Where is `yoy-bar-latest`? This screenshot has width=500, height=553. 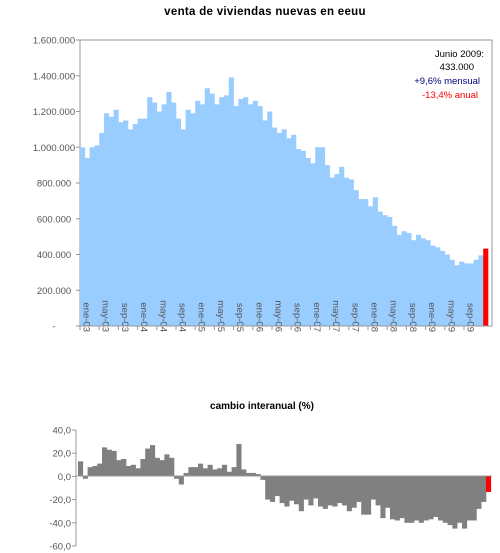 yoy-bar-latest is located at coordinates (489, 484).